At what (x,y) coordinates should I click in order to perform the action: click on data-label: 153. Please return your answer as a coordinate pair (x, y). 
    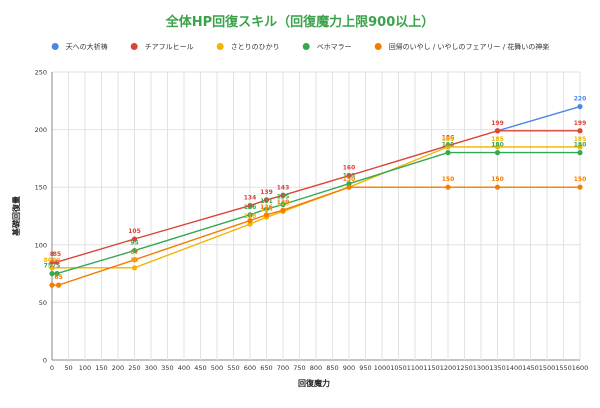
    Looking at the image, I should click on (349, 176).